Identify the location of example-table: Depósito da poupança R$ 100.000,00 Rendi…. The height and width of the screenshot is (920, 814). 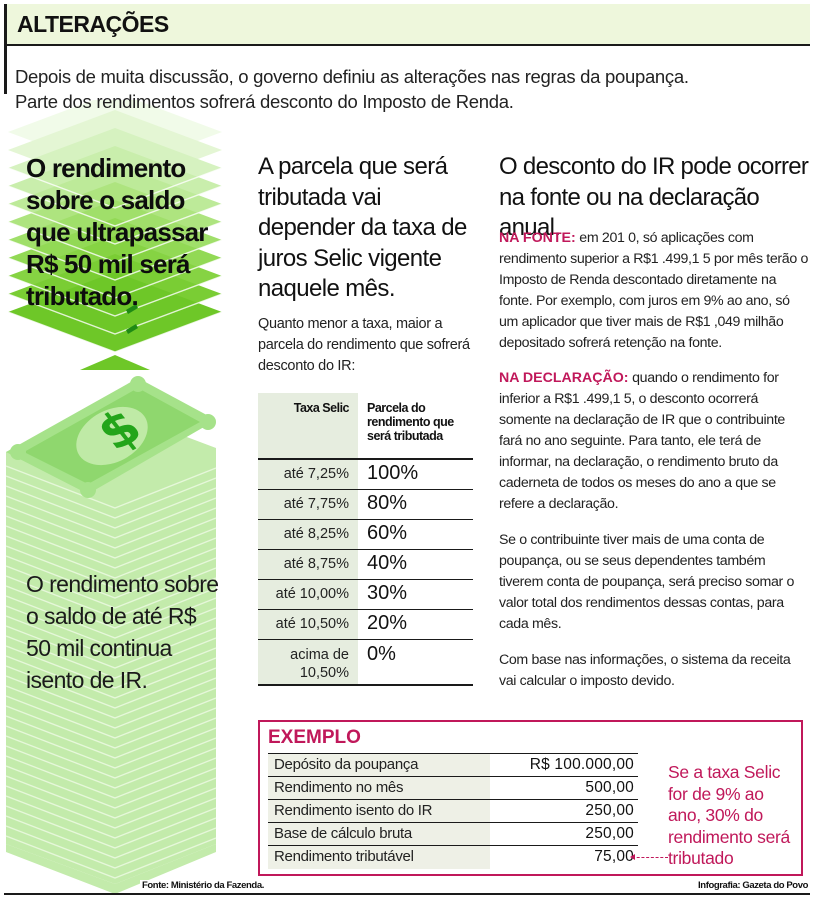
(453, 811).